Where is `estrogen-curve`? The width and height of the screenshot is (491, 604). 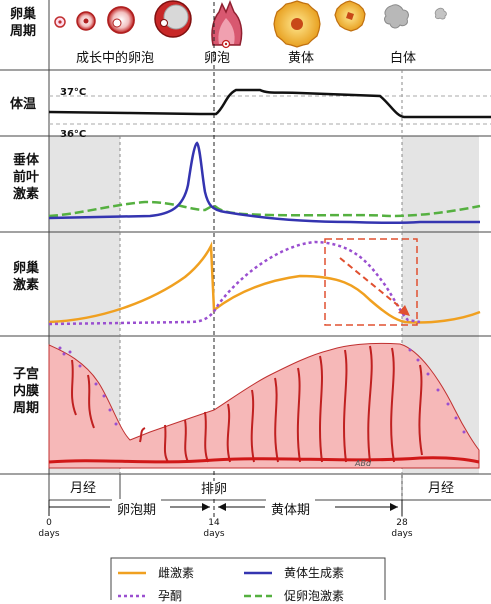
estrogen-curve is located at coordinates (264, 282).